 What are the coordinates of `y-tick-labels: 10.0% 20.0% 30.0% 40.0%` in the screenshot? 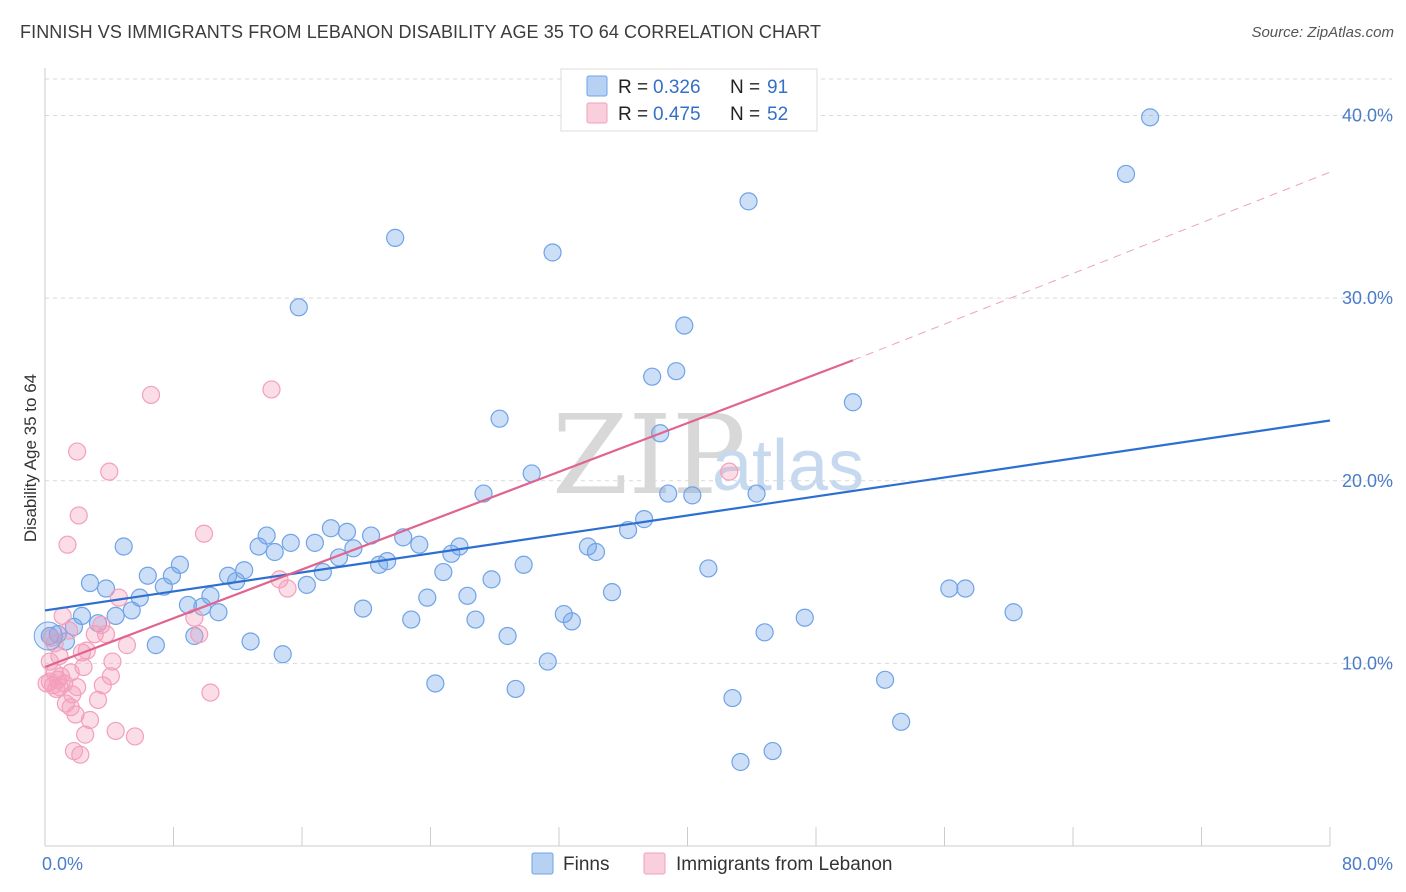 It's located at (1367, 390).